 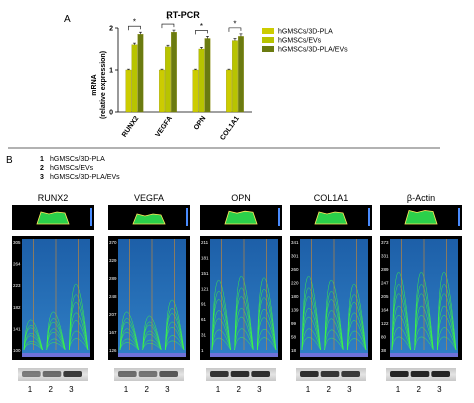 I want to click on y-axis-label: mRNA (relative expression), so click(x=99, y=85).